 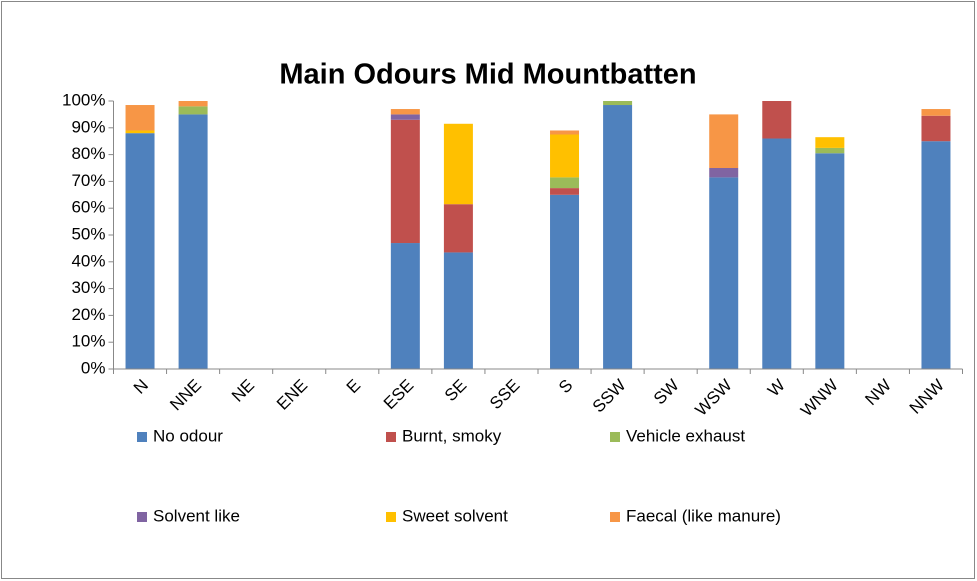 What do you see at coordinates (88, 180) in the screenshot?
I see `y-tick-label: 70%` at bounding box center [88, 180].